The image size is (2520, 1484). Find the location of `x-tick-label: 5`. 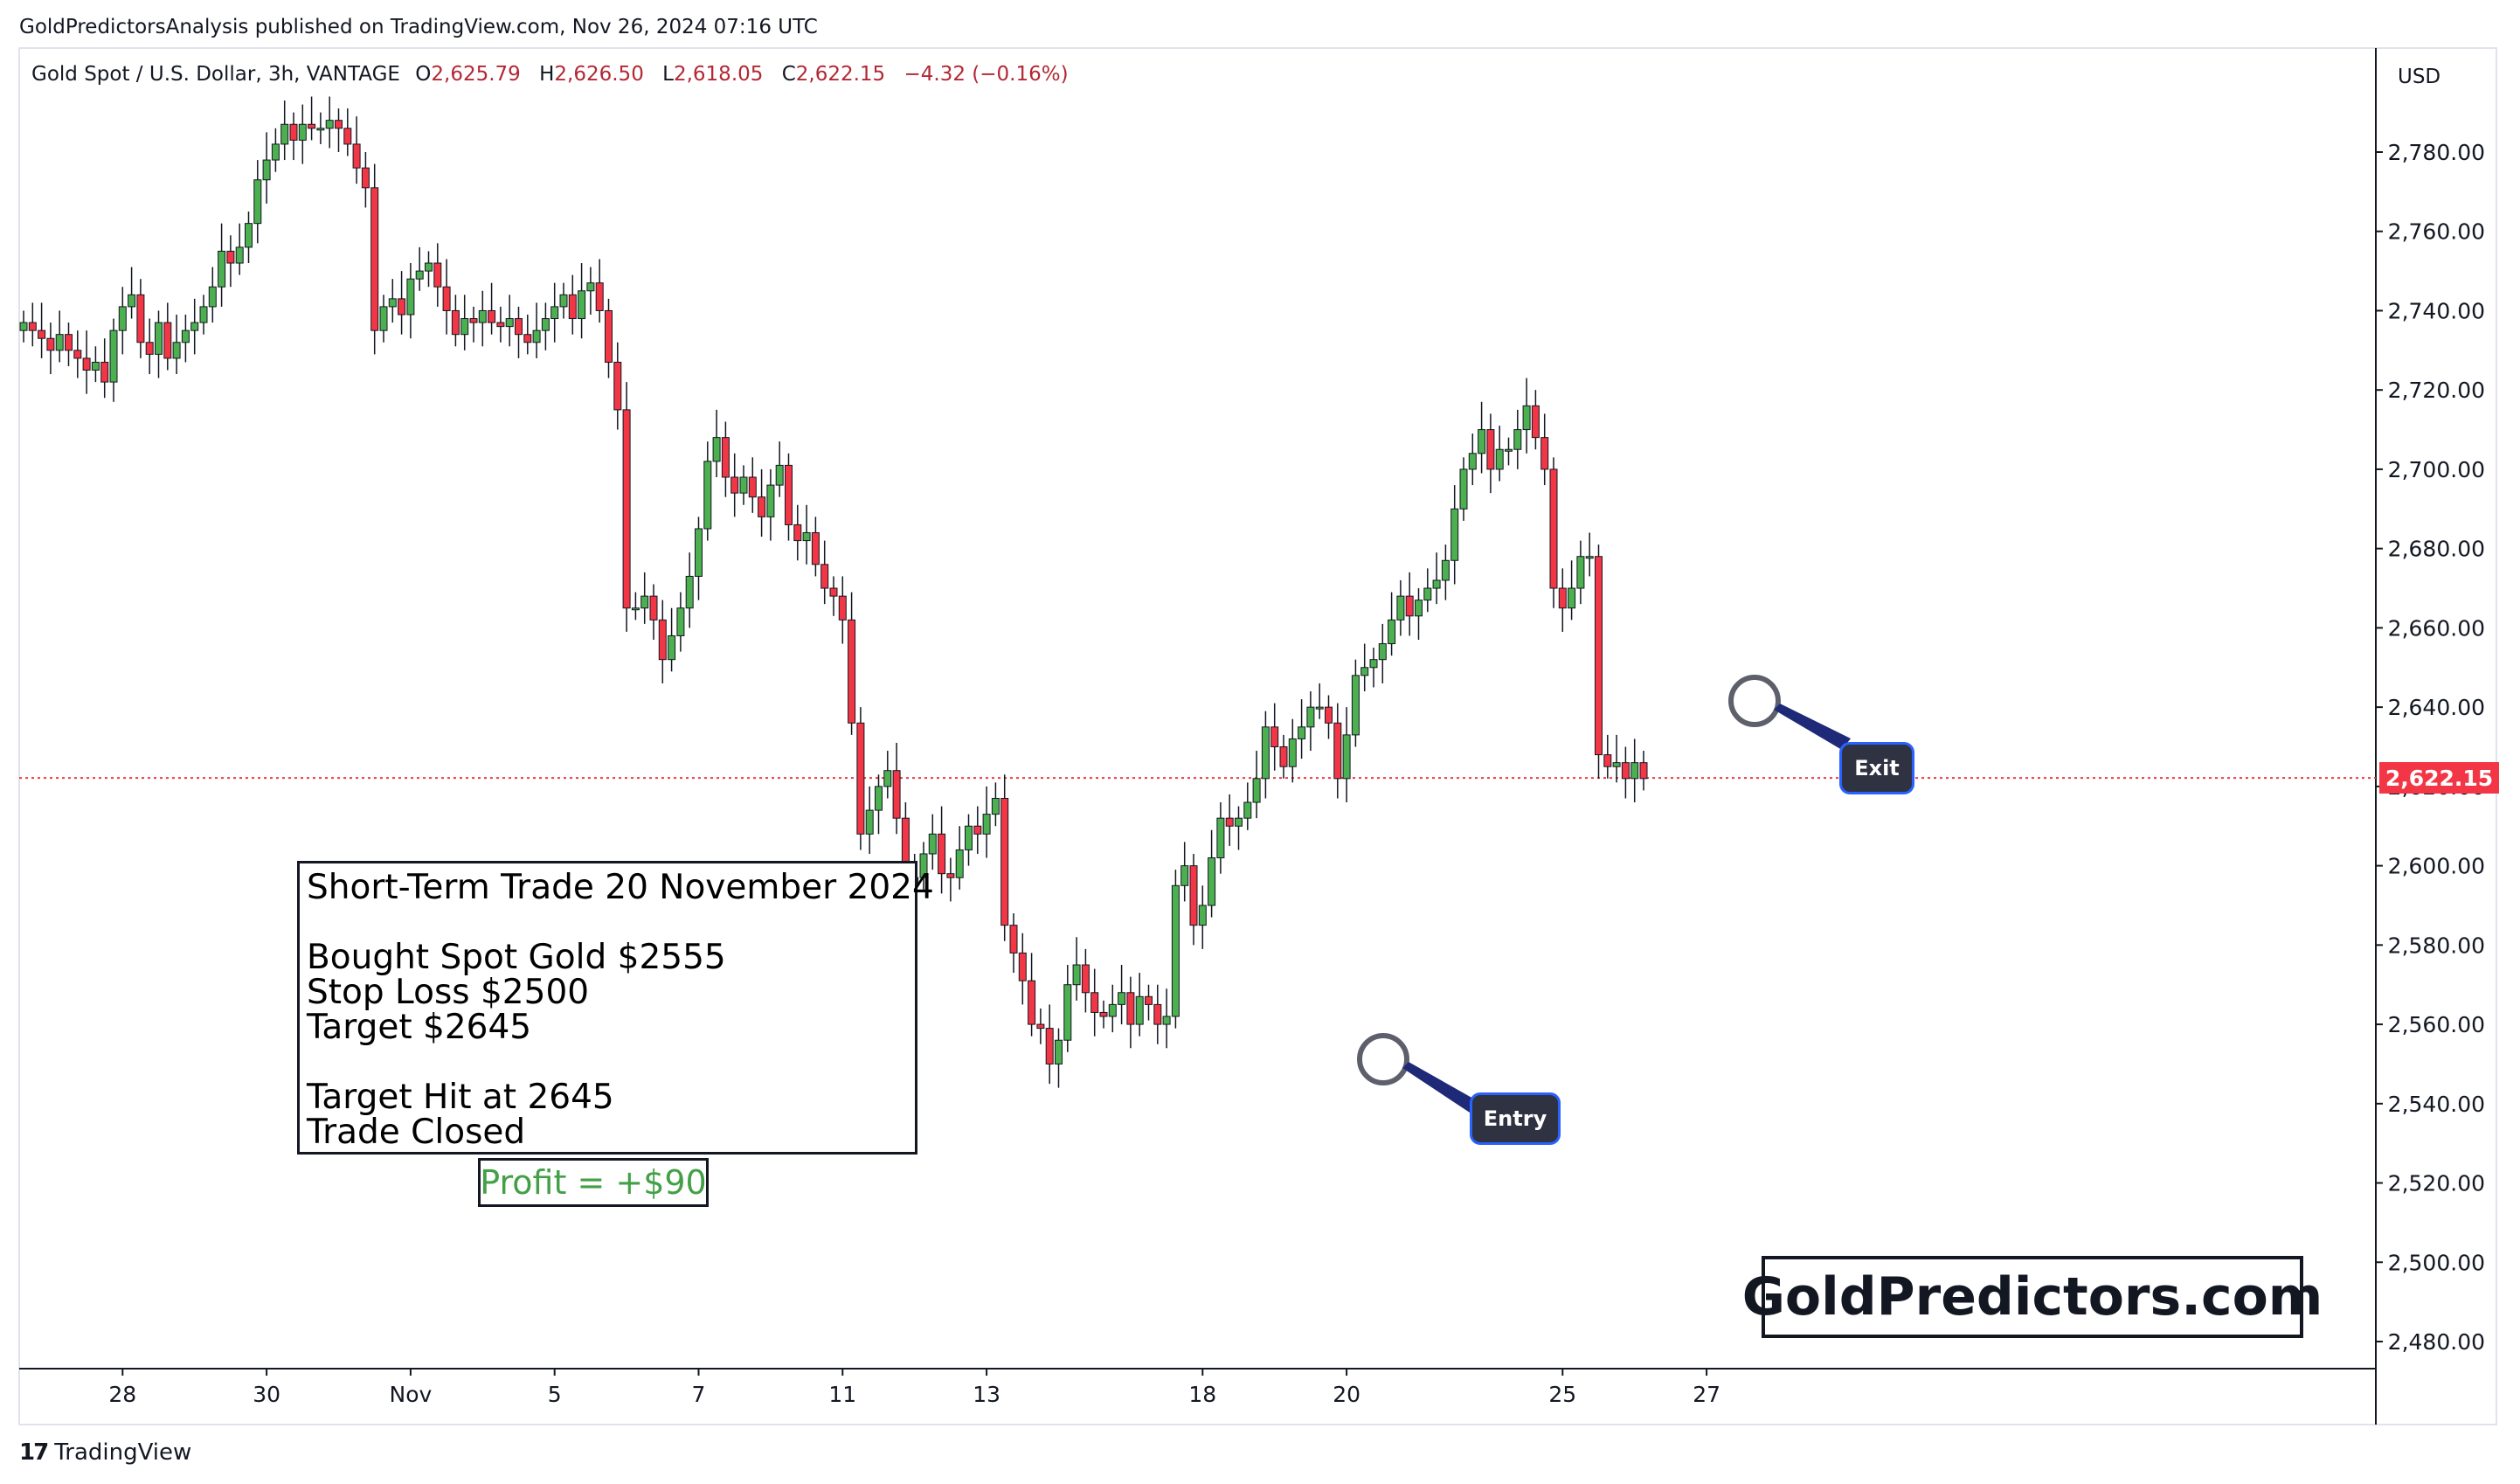

x-tick-label: 5 is located at coordinates (555, 1394).